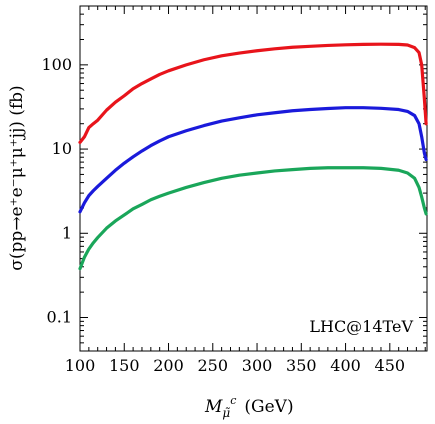  Describe the element at coordinates (213, 407) in the screenshot. I see `x-axis-title-main: M` at that location.